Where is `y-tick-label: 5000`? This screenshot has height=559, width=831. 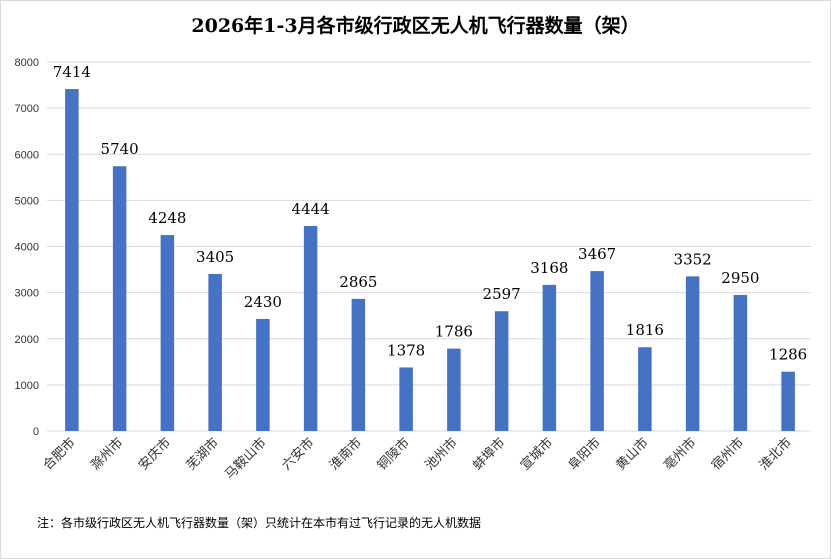 y-tick-label: 5000 is located at coordinates (27, 201).